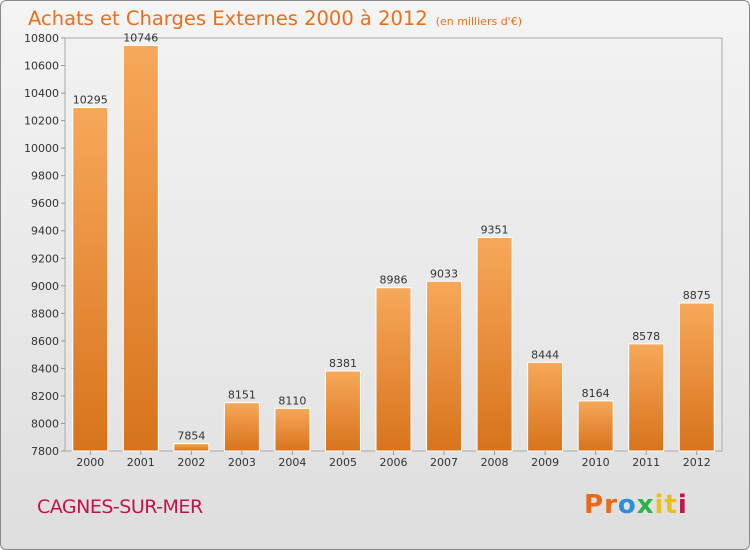 The image size is (750, 550). What do you see at coordinates (90, 462) in the screenshot?
I see `x-tick-label-2000: 2000` at bounding box center [90, 462].